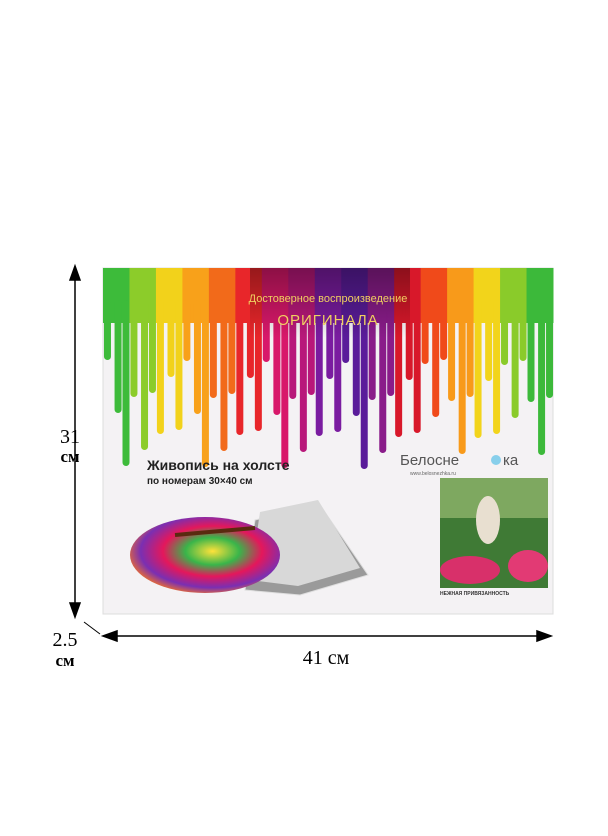 The image size is (608, 836). I want to click on horse, so click(488, 520).